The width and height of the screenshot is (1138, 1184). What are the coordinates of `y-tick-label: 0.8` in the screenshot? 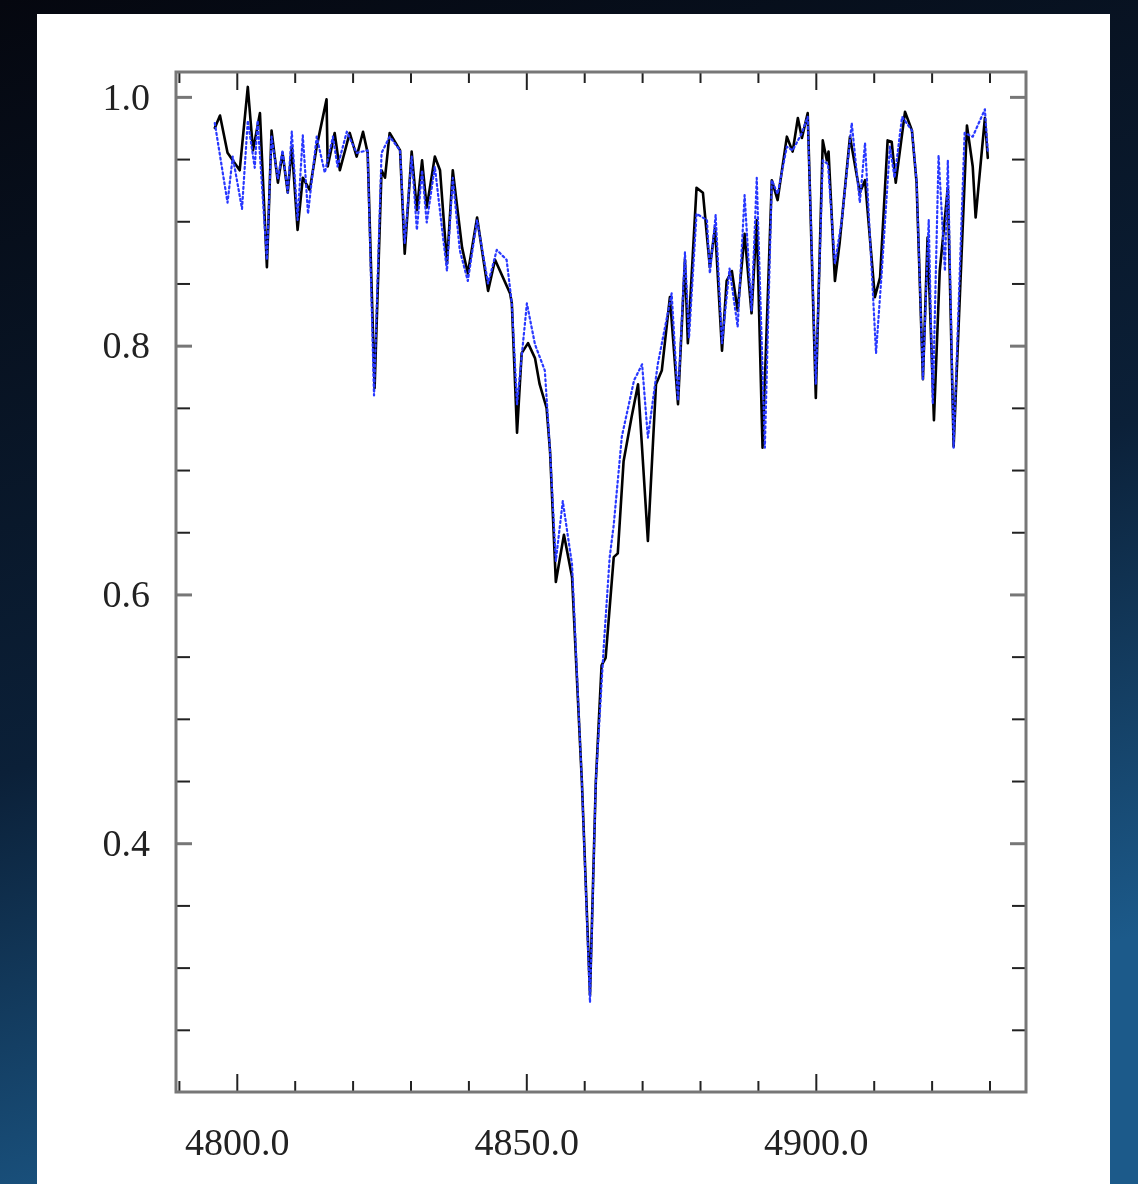 It's located at (126, 345).